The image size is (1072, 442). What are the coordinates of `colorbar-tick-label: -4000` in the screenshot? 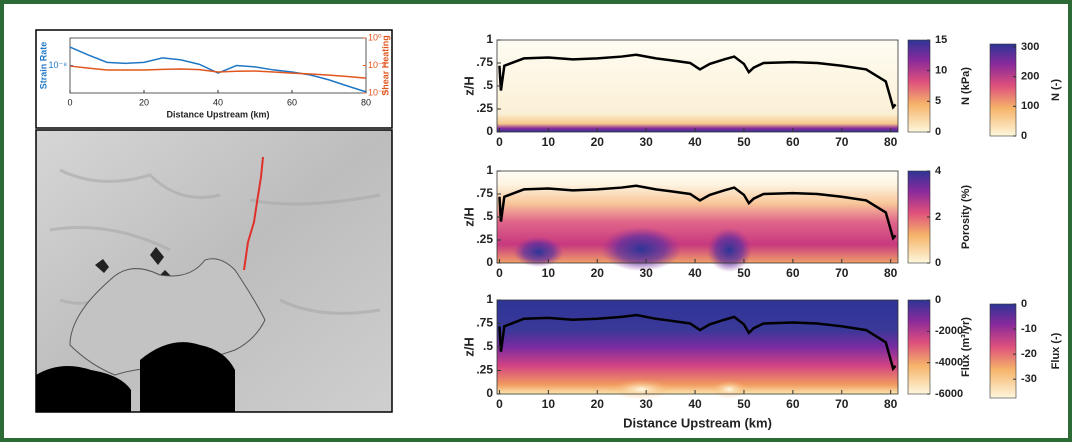 It's located at (949, 363).